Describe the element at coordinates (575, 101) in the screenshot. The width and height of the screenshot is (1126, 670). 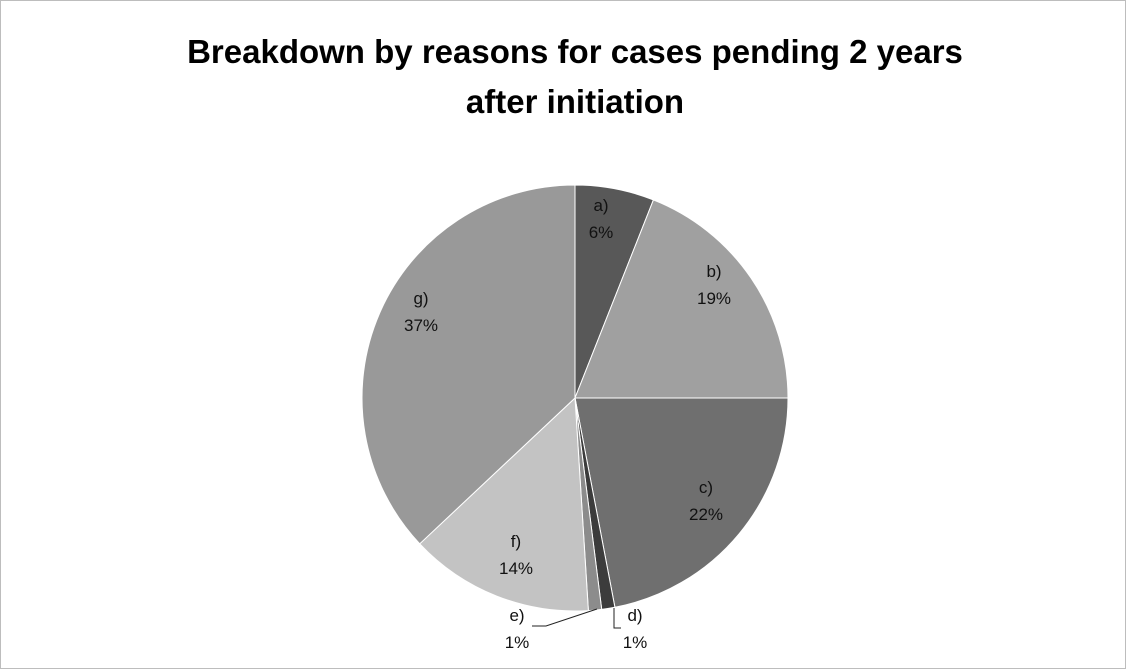
I see `chart-title-line-2: after initiation` at that location.